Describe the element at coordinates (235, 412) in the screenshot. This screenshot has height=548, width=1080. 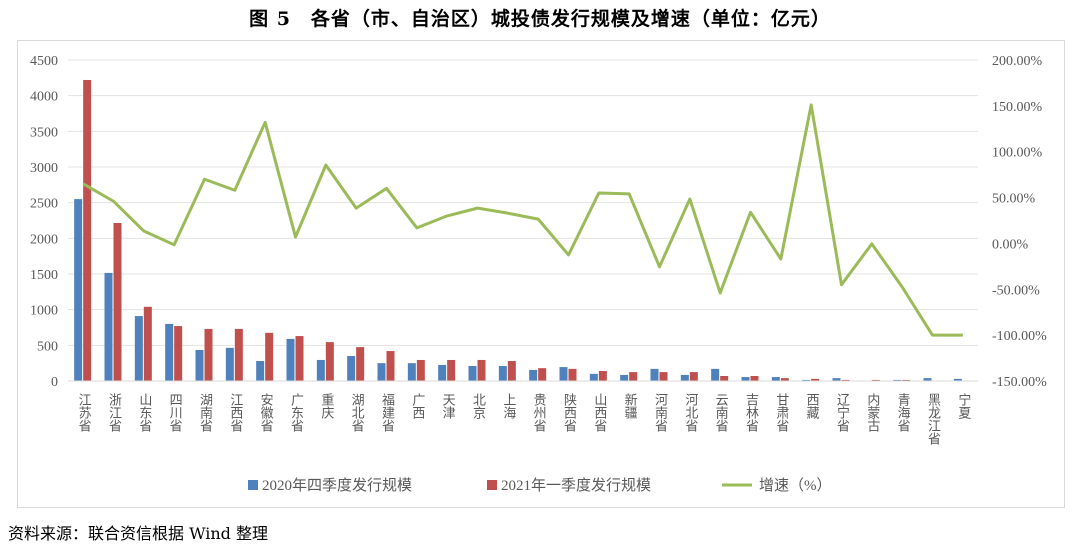
I see `category-label: 江西省` at that location.